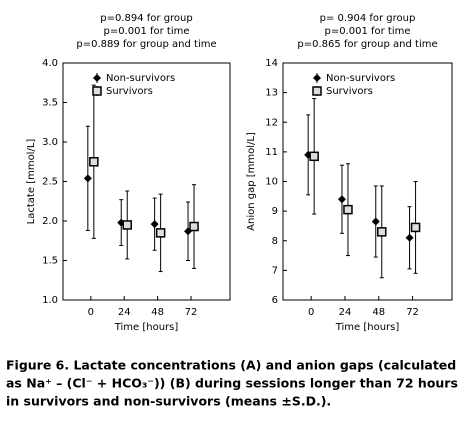  What do you see at coordinates (251, 181) in the screenshot?
I see `y-axis-label: Anion gap [mmol/L]` at bounding box center [251, 181].